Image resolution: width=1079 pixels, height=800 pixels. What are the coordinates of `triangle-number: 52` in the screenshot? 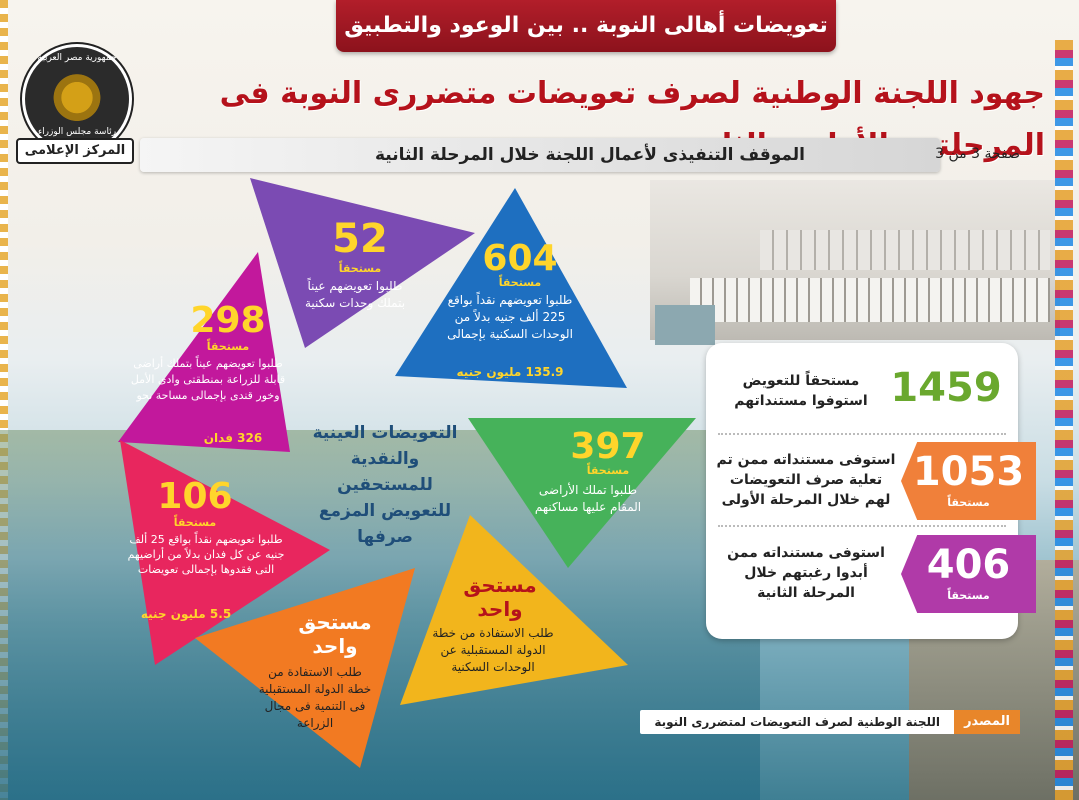 It's located at (360, 239).